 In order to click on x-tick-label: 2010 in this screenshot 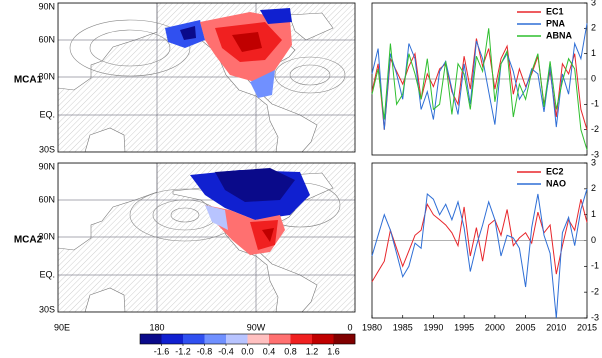, I will do `click(556, 327)`.